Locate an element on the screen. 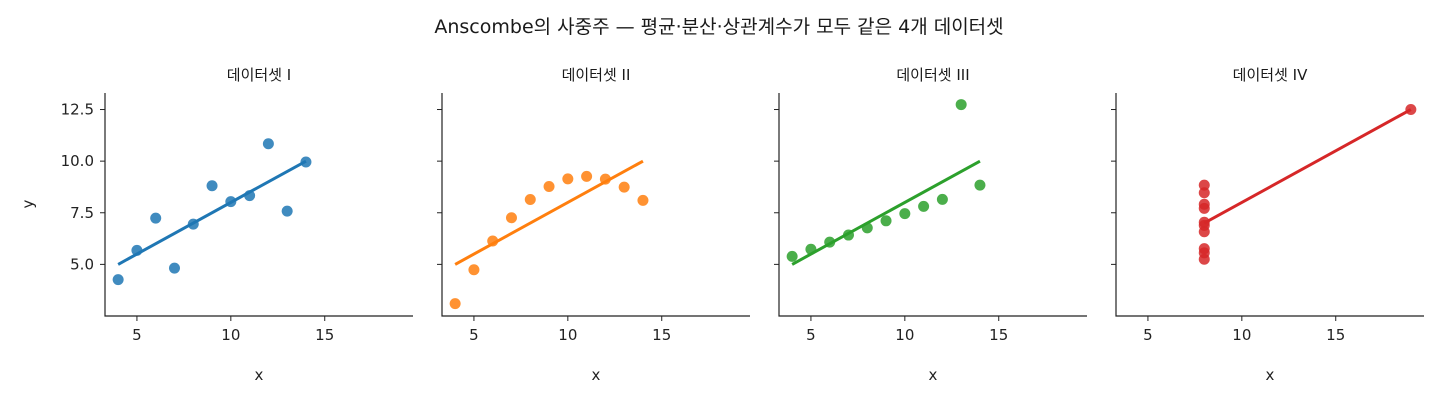  y-axis-label: y is located at coordinates (28, 203).